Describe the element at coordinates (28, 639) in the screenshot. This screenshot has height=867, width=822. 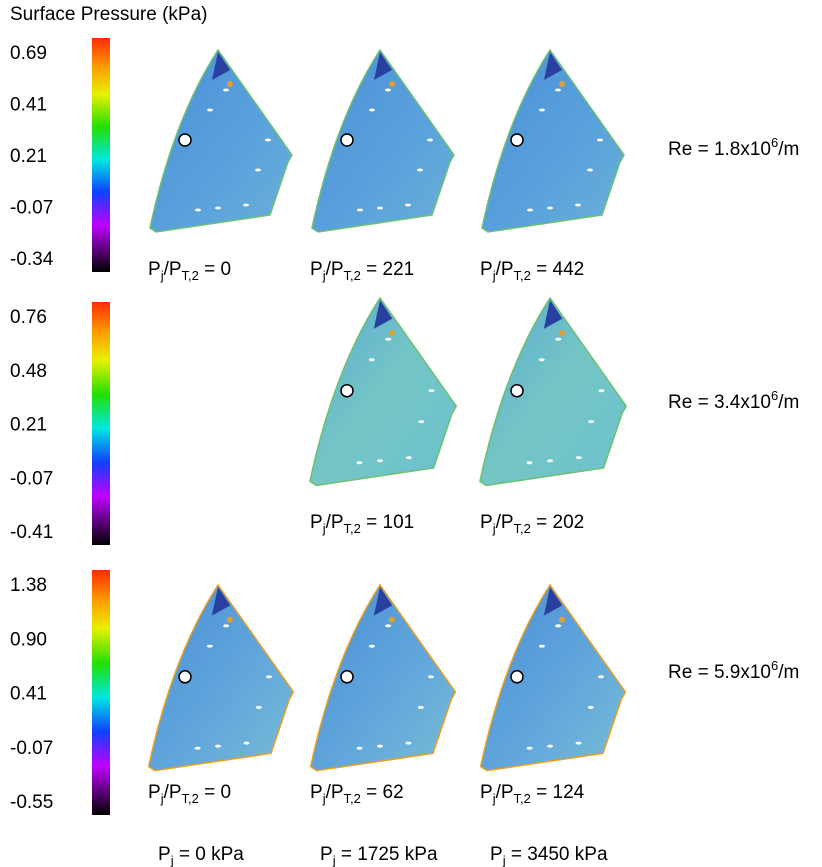
I see `colorbar-label: 0.90` at that location.